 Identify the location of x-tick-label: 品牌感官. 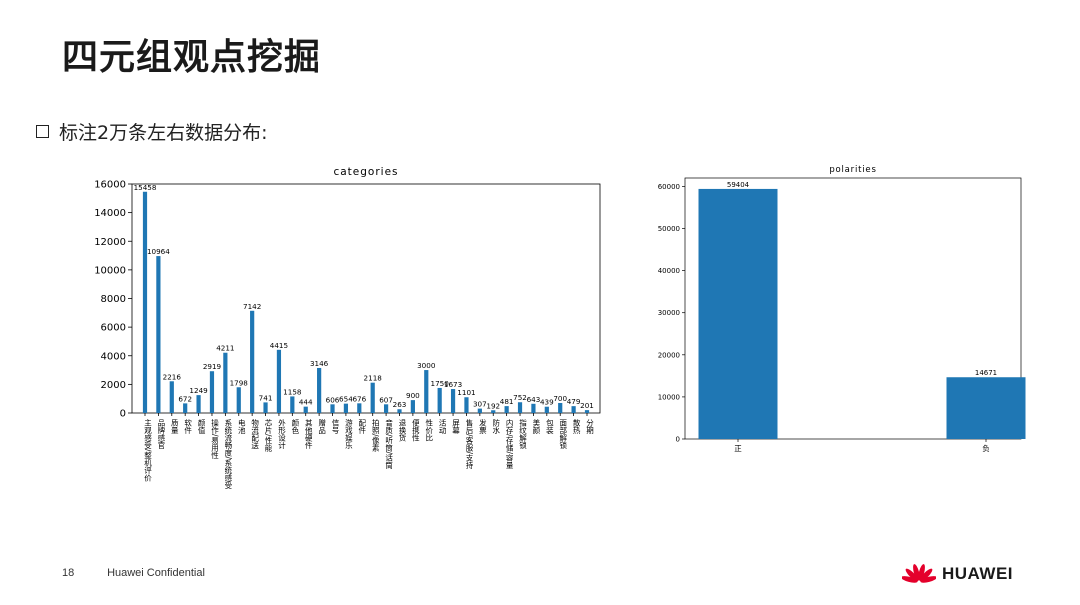
(161, 435).